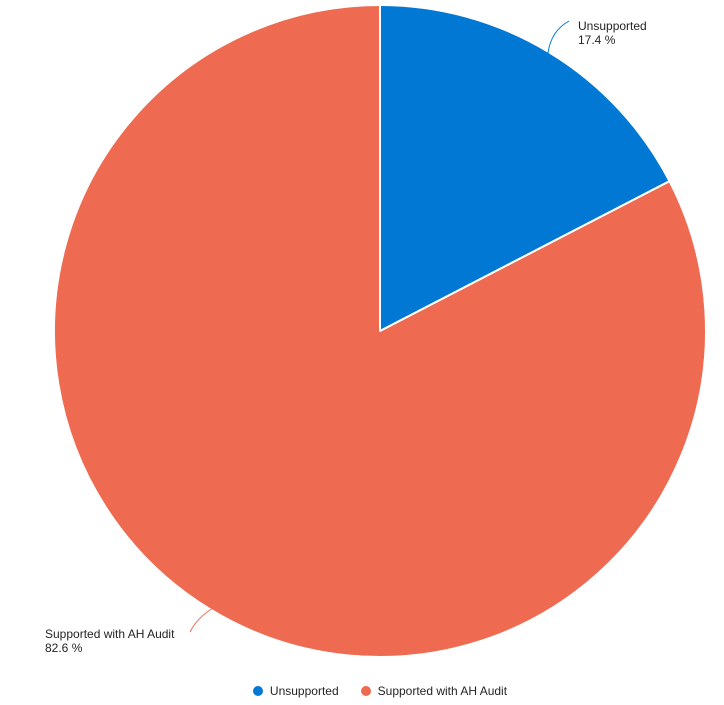 The image size is (724, 705). Describe the element at coordinates (612, 26) in the screenshot. I see `callout-category: Unsupported` at that location.